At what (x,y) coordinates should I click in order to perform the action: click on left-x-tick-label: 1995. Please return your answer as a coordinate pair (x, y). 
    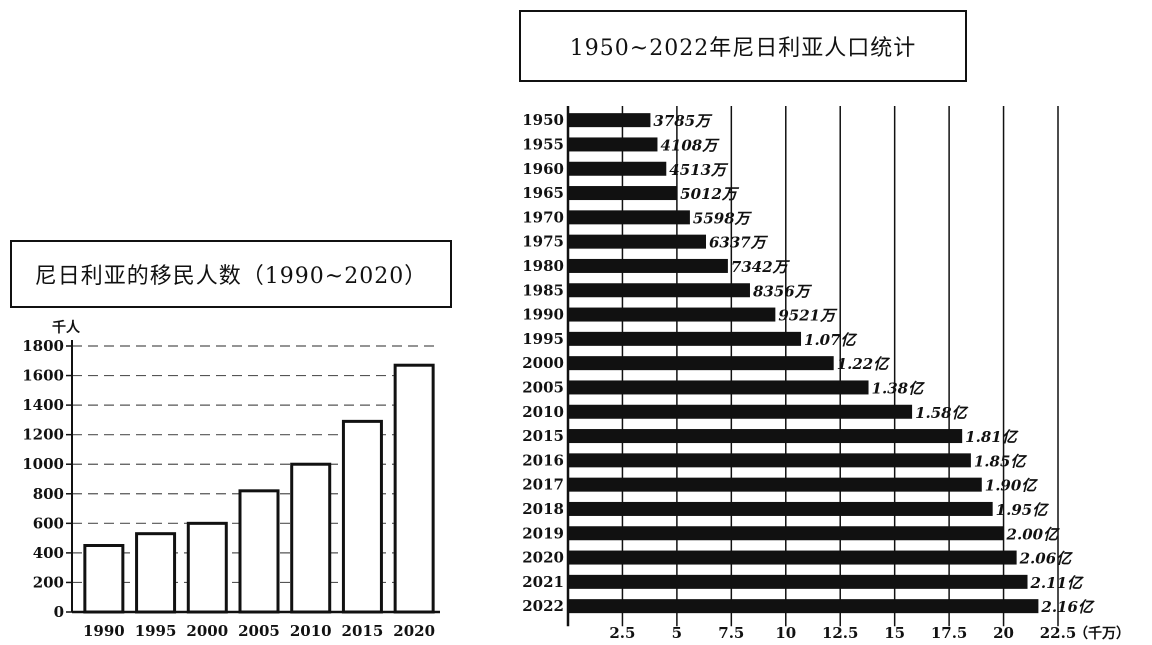
    Looking at the image, I should click on (156, 631).